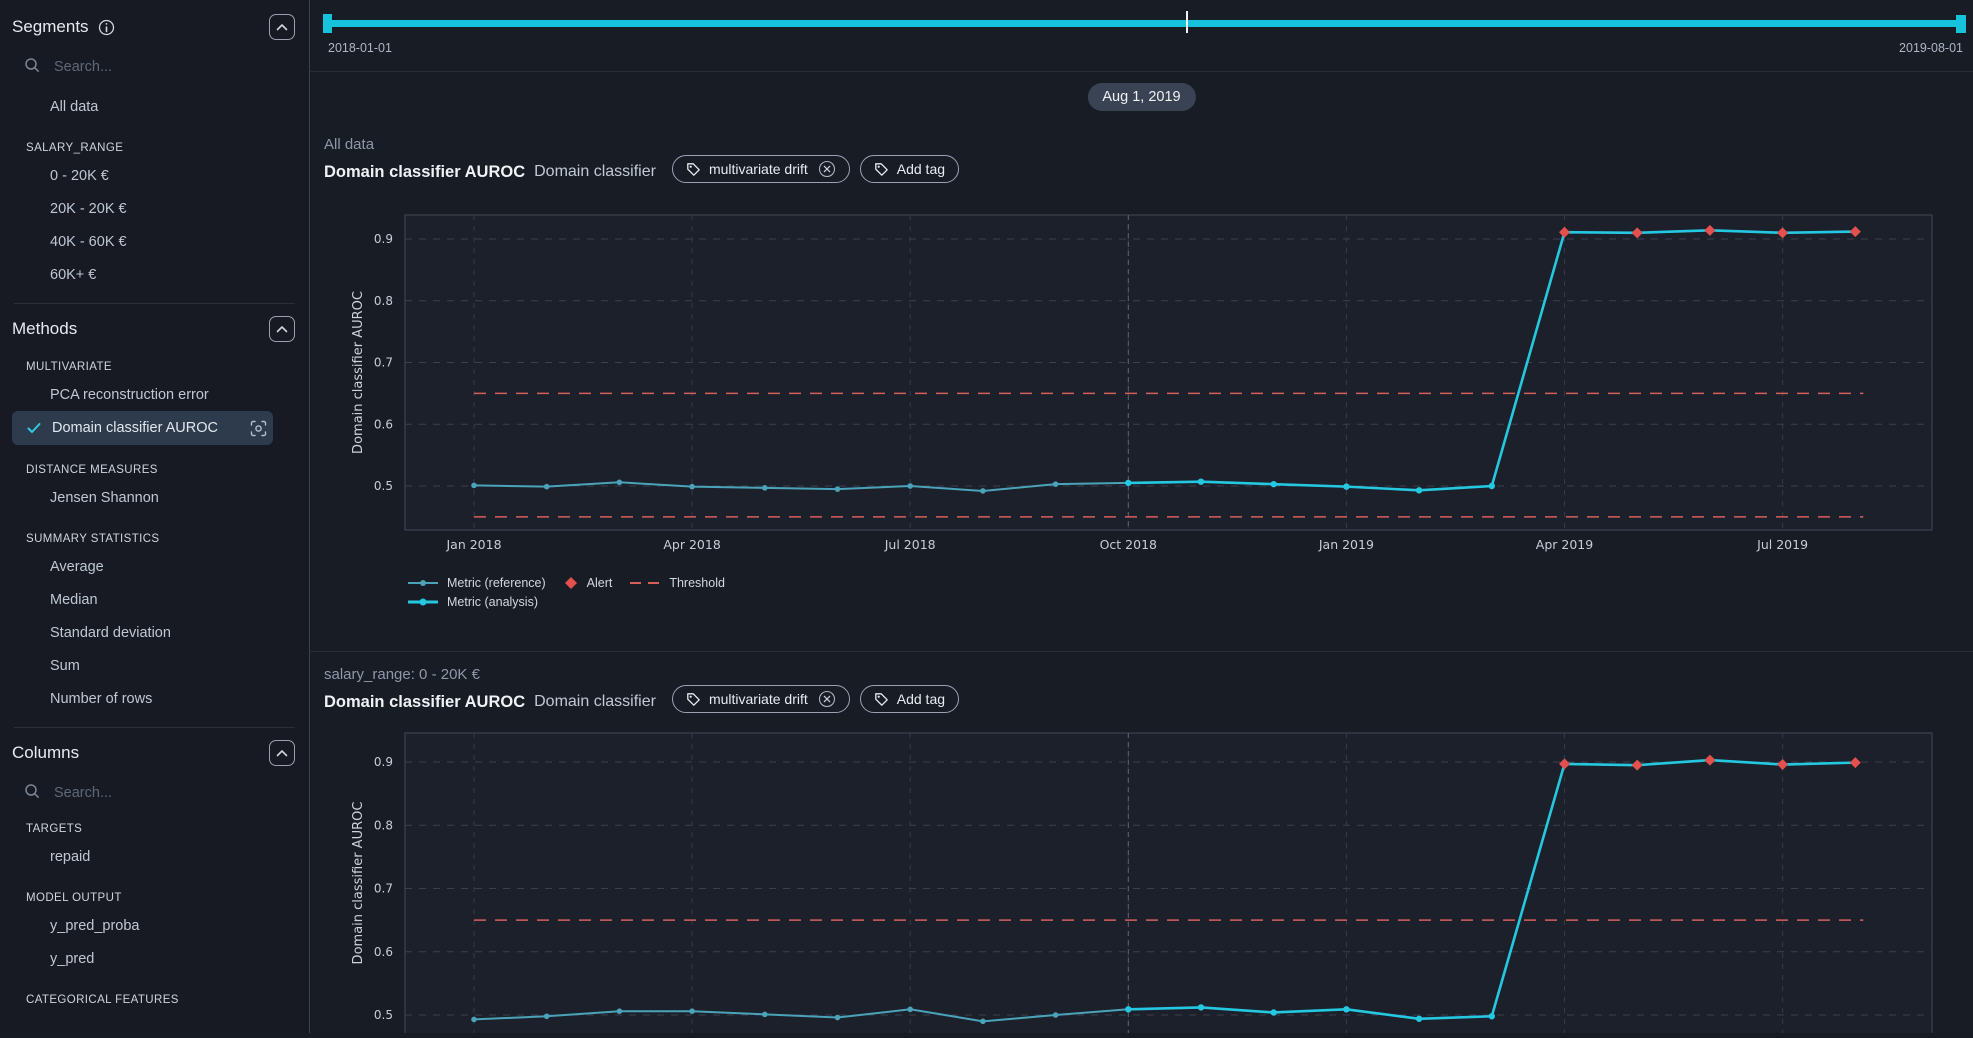 Image resolution: width=1973 pixels, height=1038 pixels. What do you see at coordinates (1187, 22) in the screenshot?
I see `timeline-position-marker` at bounding box center [1187, 22].